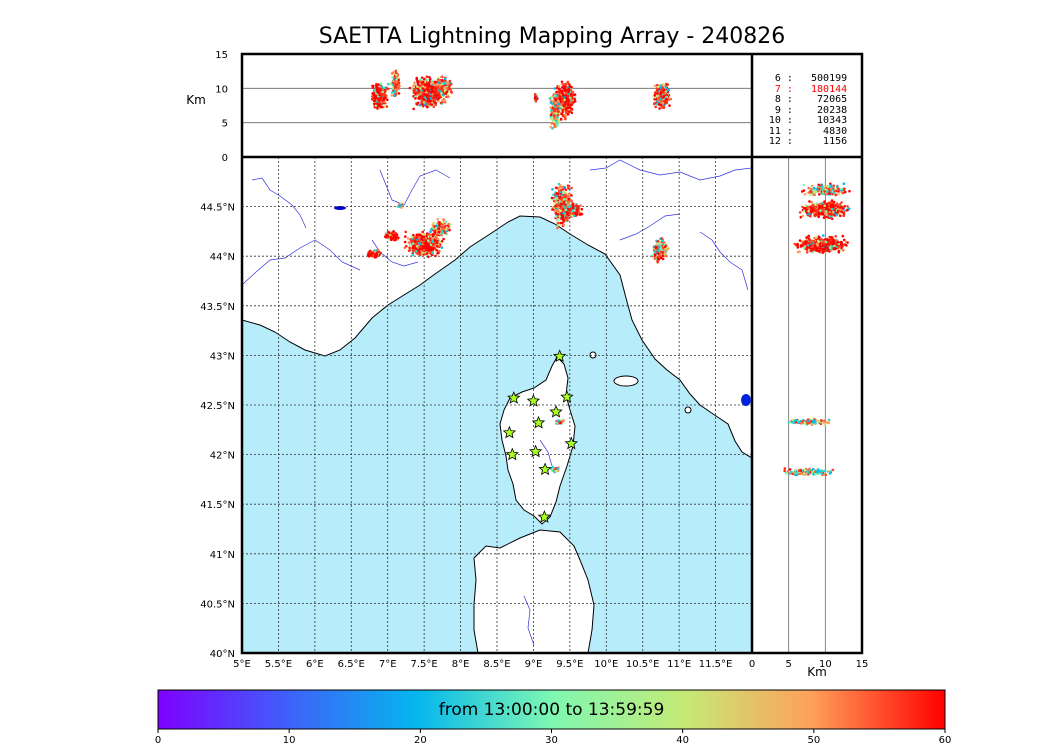  What do you see at coordinates (222, 257) in the screenshot?
I see `lat-tick-label: 44°N` at bounding box center [222, 257].